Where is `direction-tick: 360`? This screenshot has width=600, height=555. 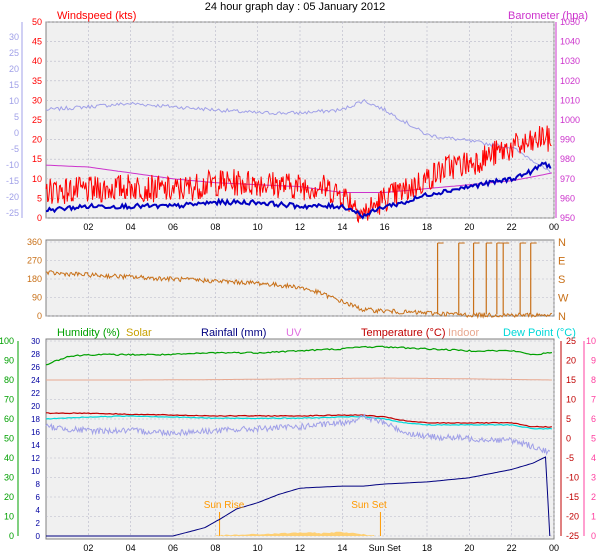 direction-tick: 360 is located at coordinates (34, 242).